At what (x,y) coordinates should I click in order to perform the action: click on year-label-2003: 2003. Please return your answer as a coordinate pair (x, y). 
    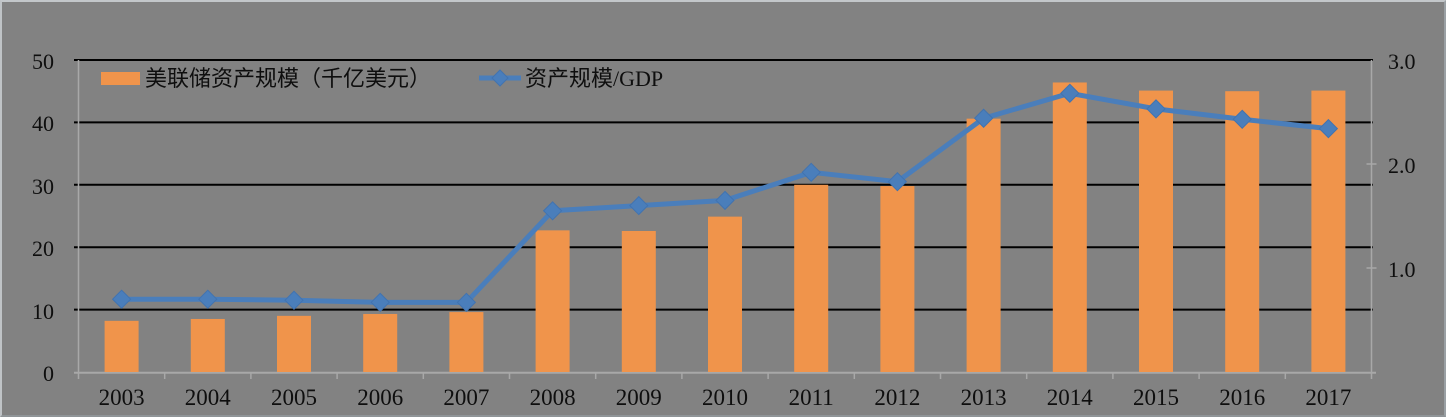
    Looking at the image, I should click on (121, 397).